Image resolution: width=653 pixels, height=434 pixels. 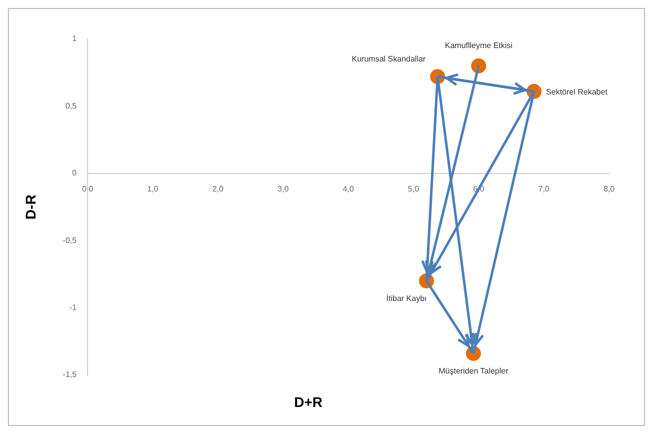 I want to click on y-tick-label: 0, so click(x=75, y=173).